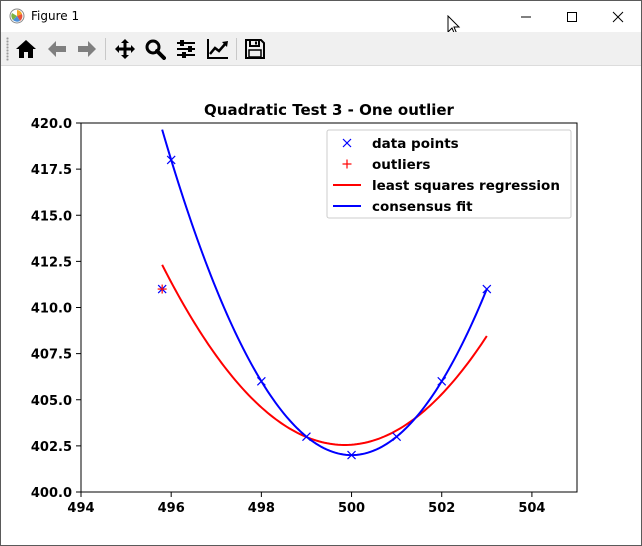  What do you see at coordinates (7, 49) in the screenshot?
I see `toolbar-grip` at bounding box center [7, 49].